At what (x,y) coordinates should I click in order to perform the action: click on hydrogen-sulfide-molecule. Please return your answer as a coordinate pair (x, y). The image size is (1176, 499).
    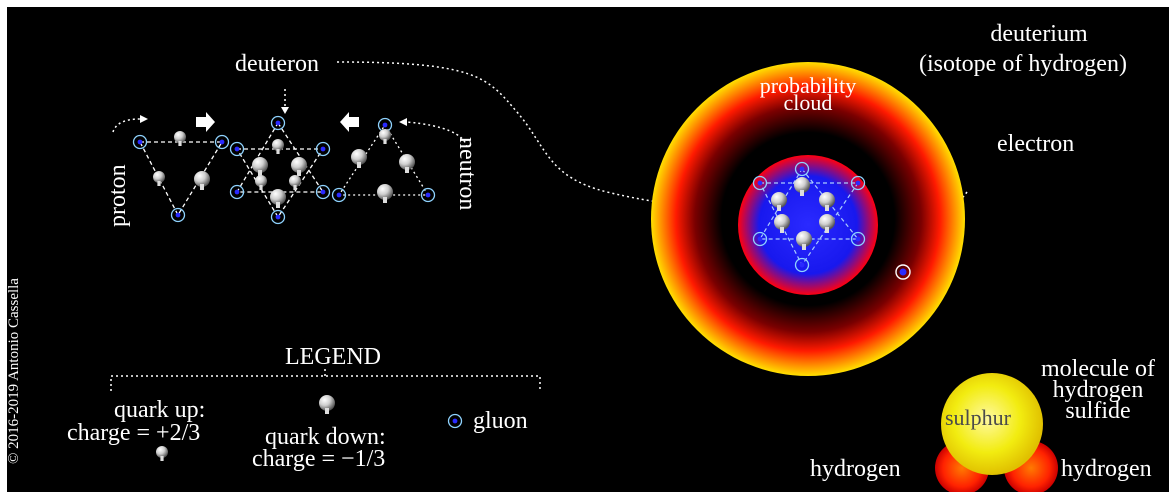
    Looking at the image, I should click on (996, 432).